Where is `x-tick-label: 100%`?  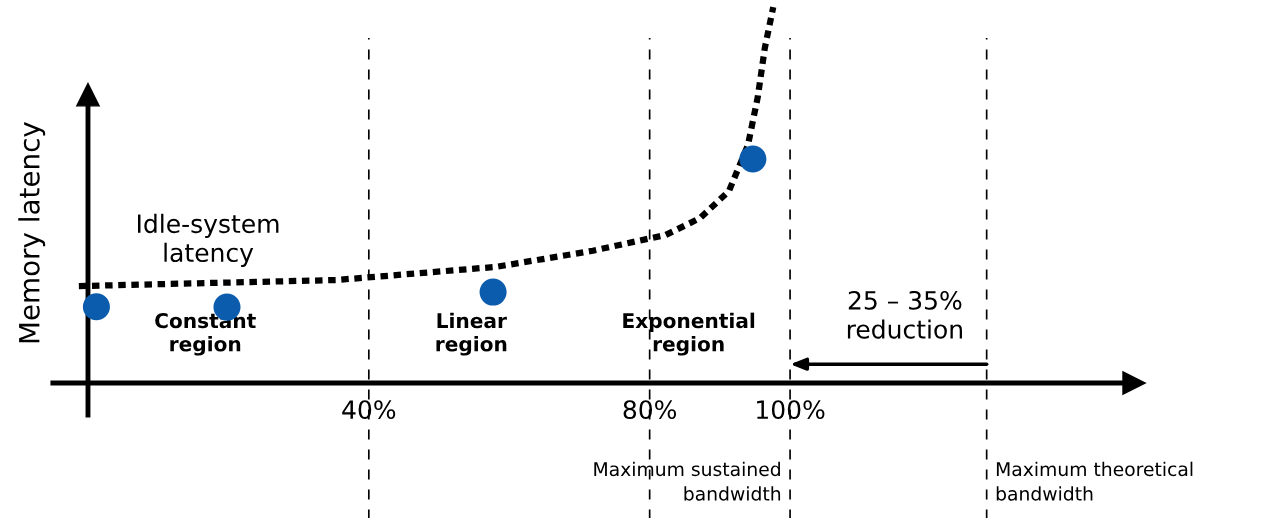 x-tick-label: 100% is located at coordinates (791, 410).